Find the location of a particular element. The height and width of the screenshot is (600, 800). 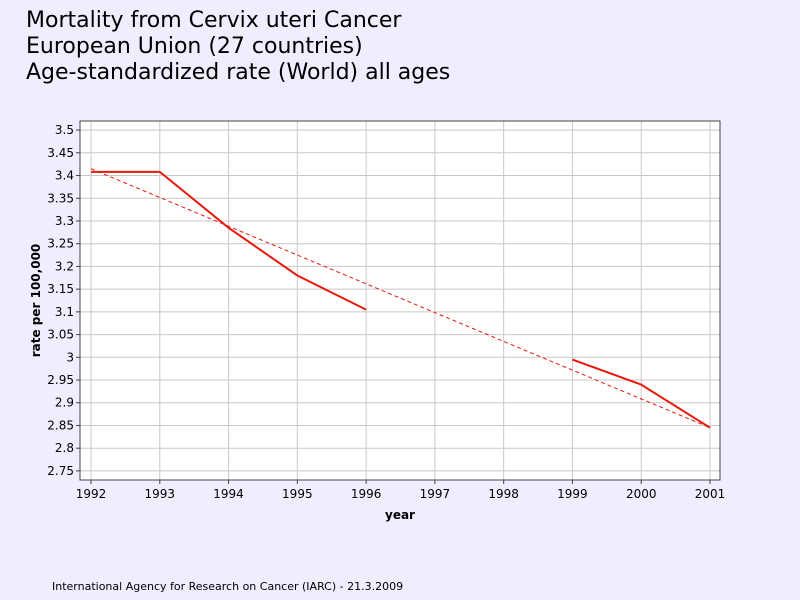

y-tick-label: 3.45 is located at coordinates (60, 153).